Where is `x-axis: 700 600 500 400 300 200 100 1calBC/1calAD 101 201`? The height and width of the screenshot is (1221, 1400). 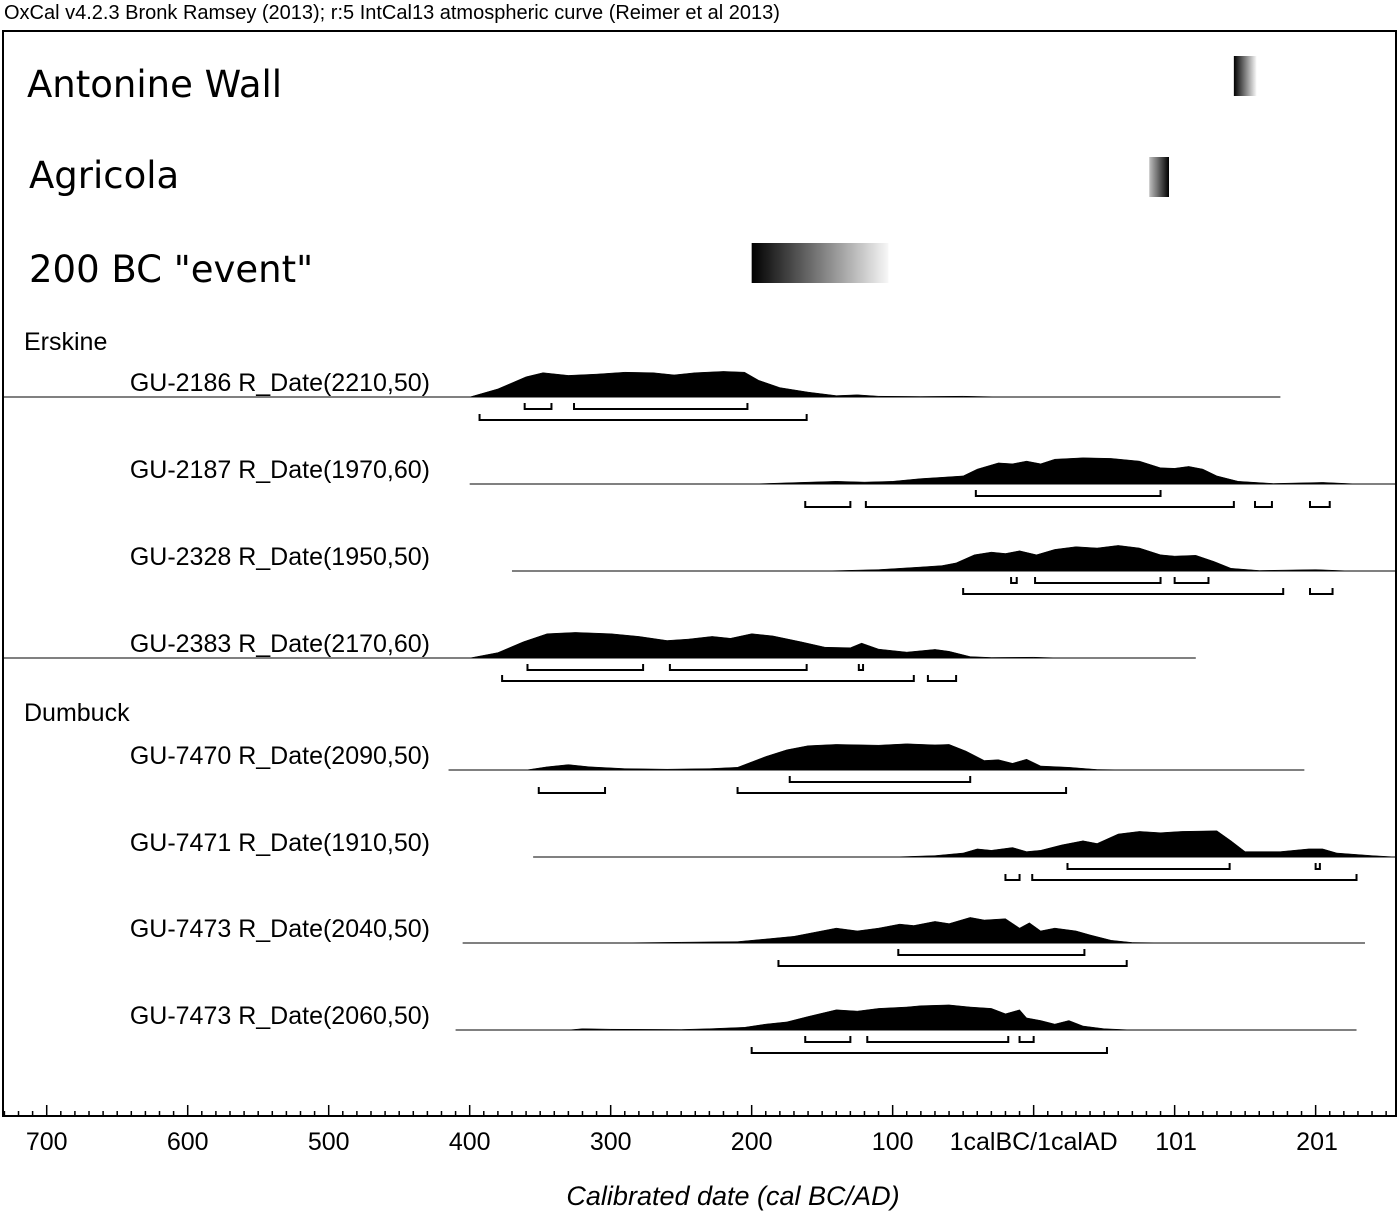 x-axis: 700 600 500 400 300 200 100 1calBC/1calAD 101 201 is located at coordinates (695, 1130).